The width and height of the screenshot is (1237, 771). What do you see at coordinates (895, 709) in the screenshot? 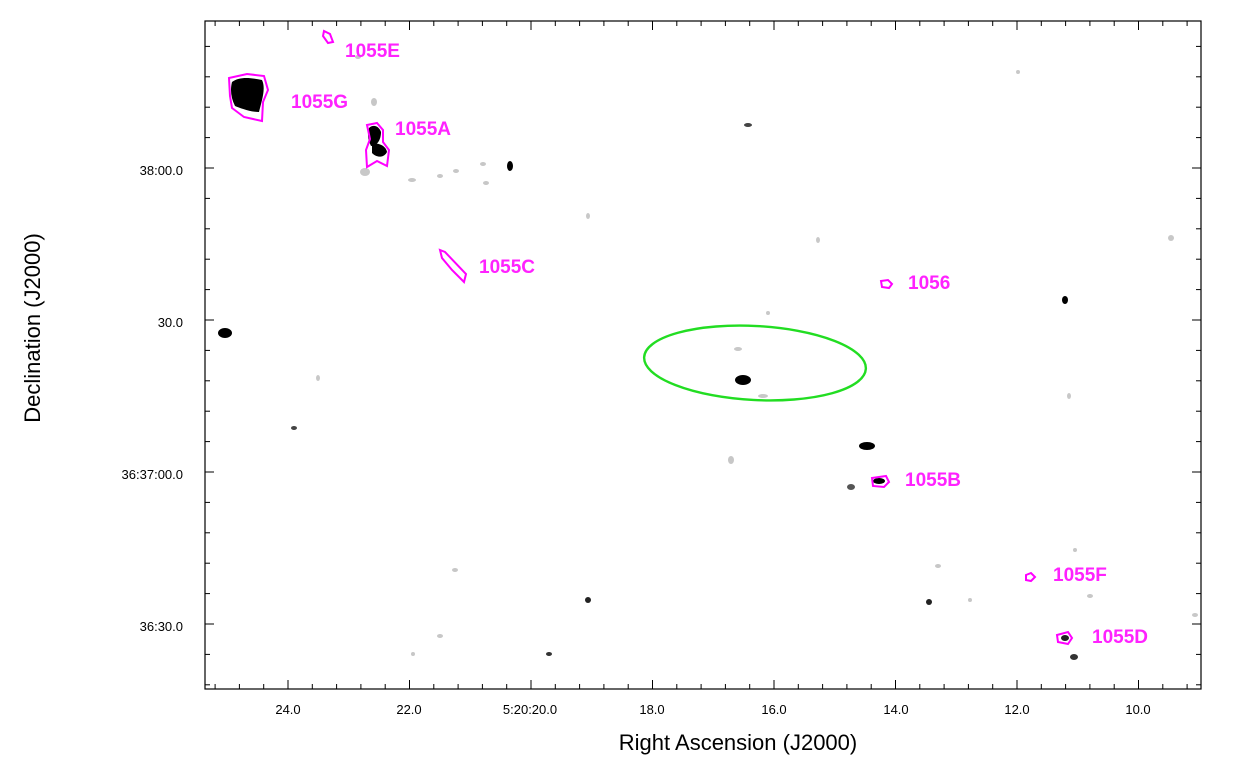
I see `x-tick-label: 14.0` at bounding box center [895, 709].